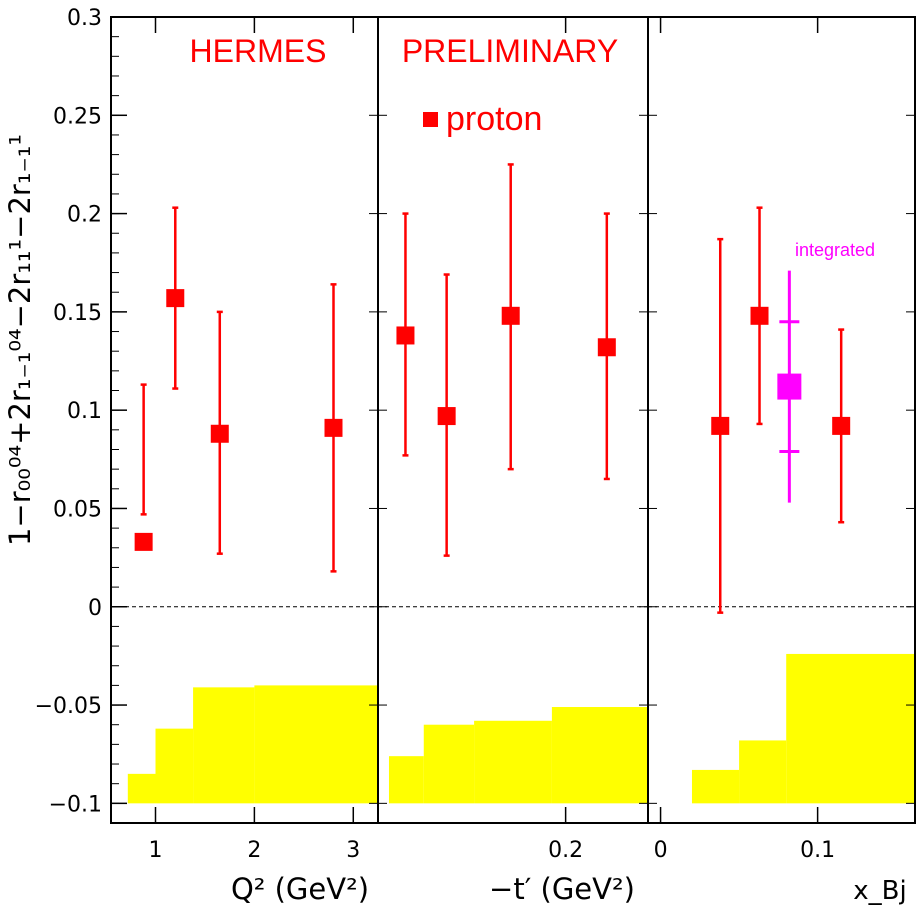 The height and width of the screenshot is (910, 919). I want to click on y-tick-label: 0.3, so click(84, 18).